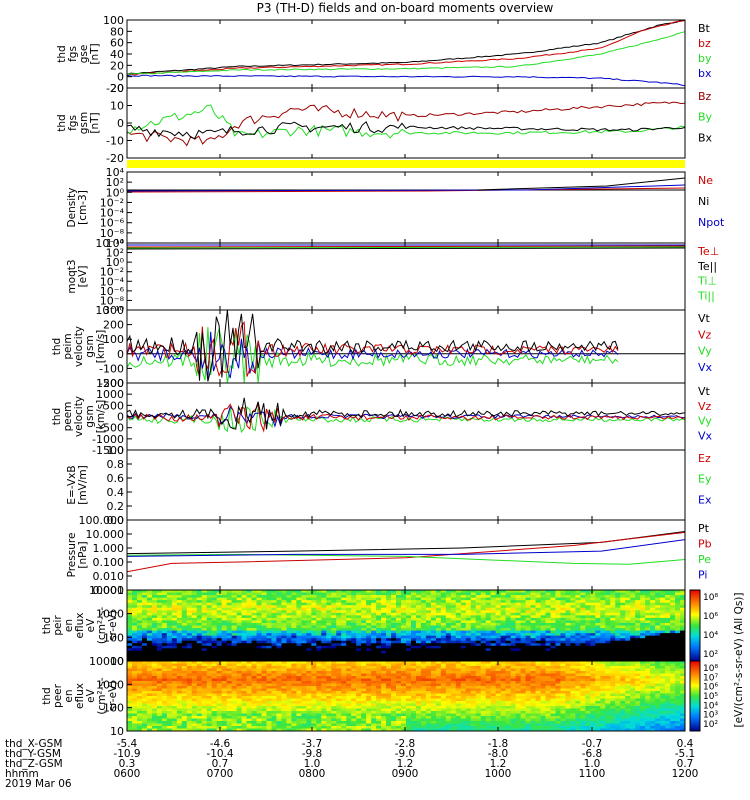 This screenshot has width=750, height=800. I want to click on y-tick-label: -100, so click(111, 368).